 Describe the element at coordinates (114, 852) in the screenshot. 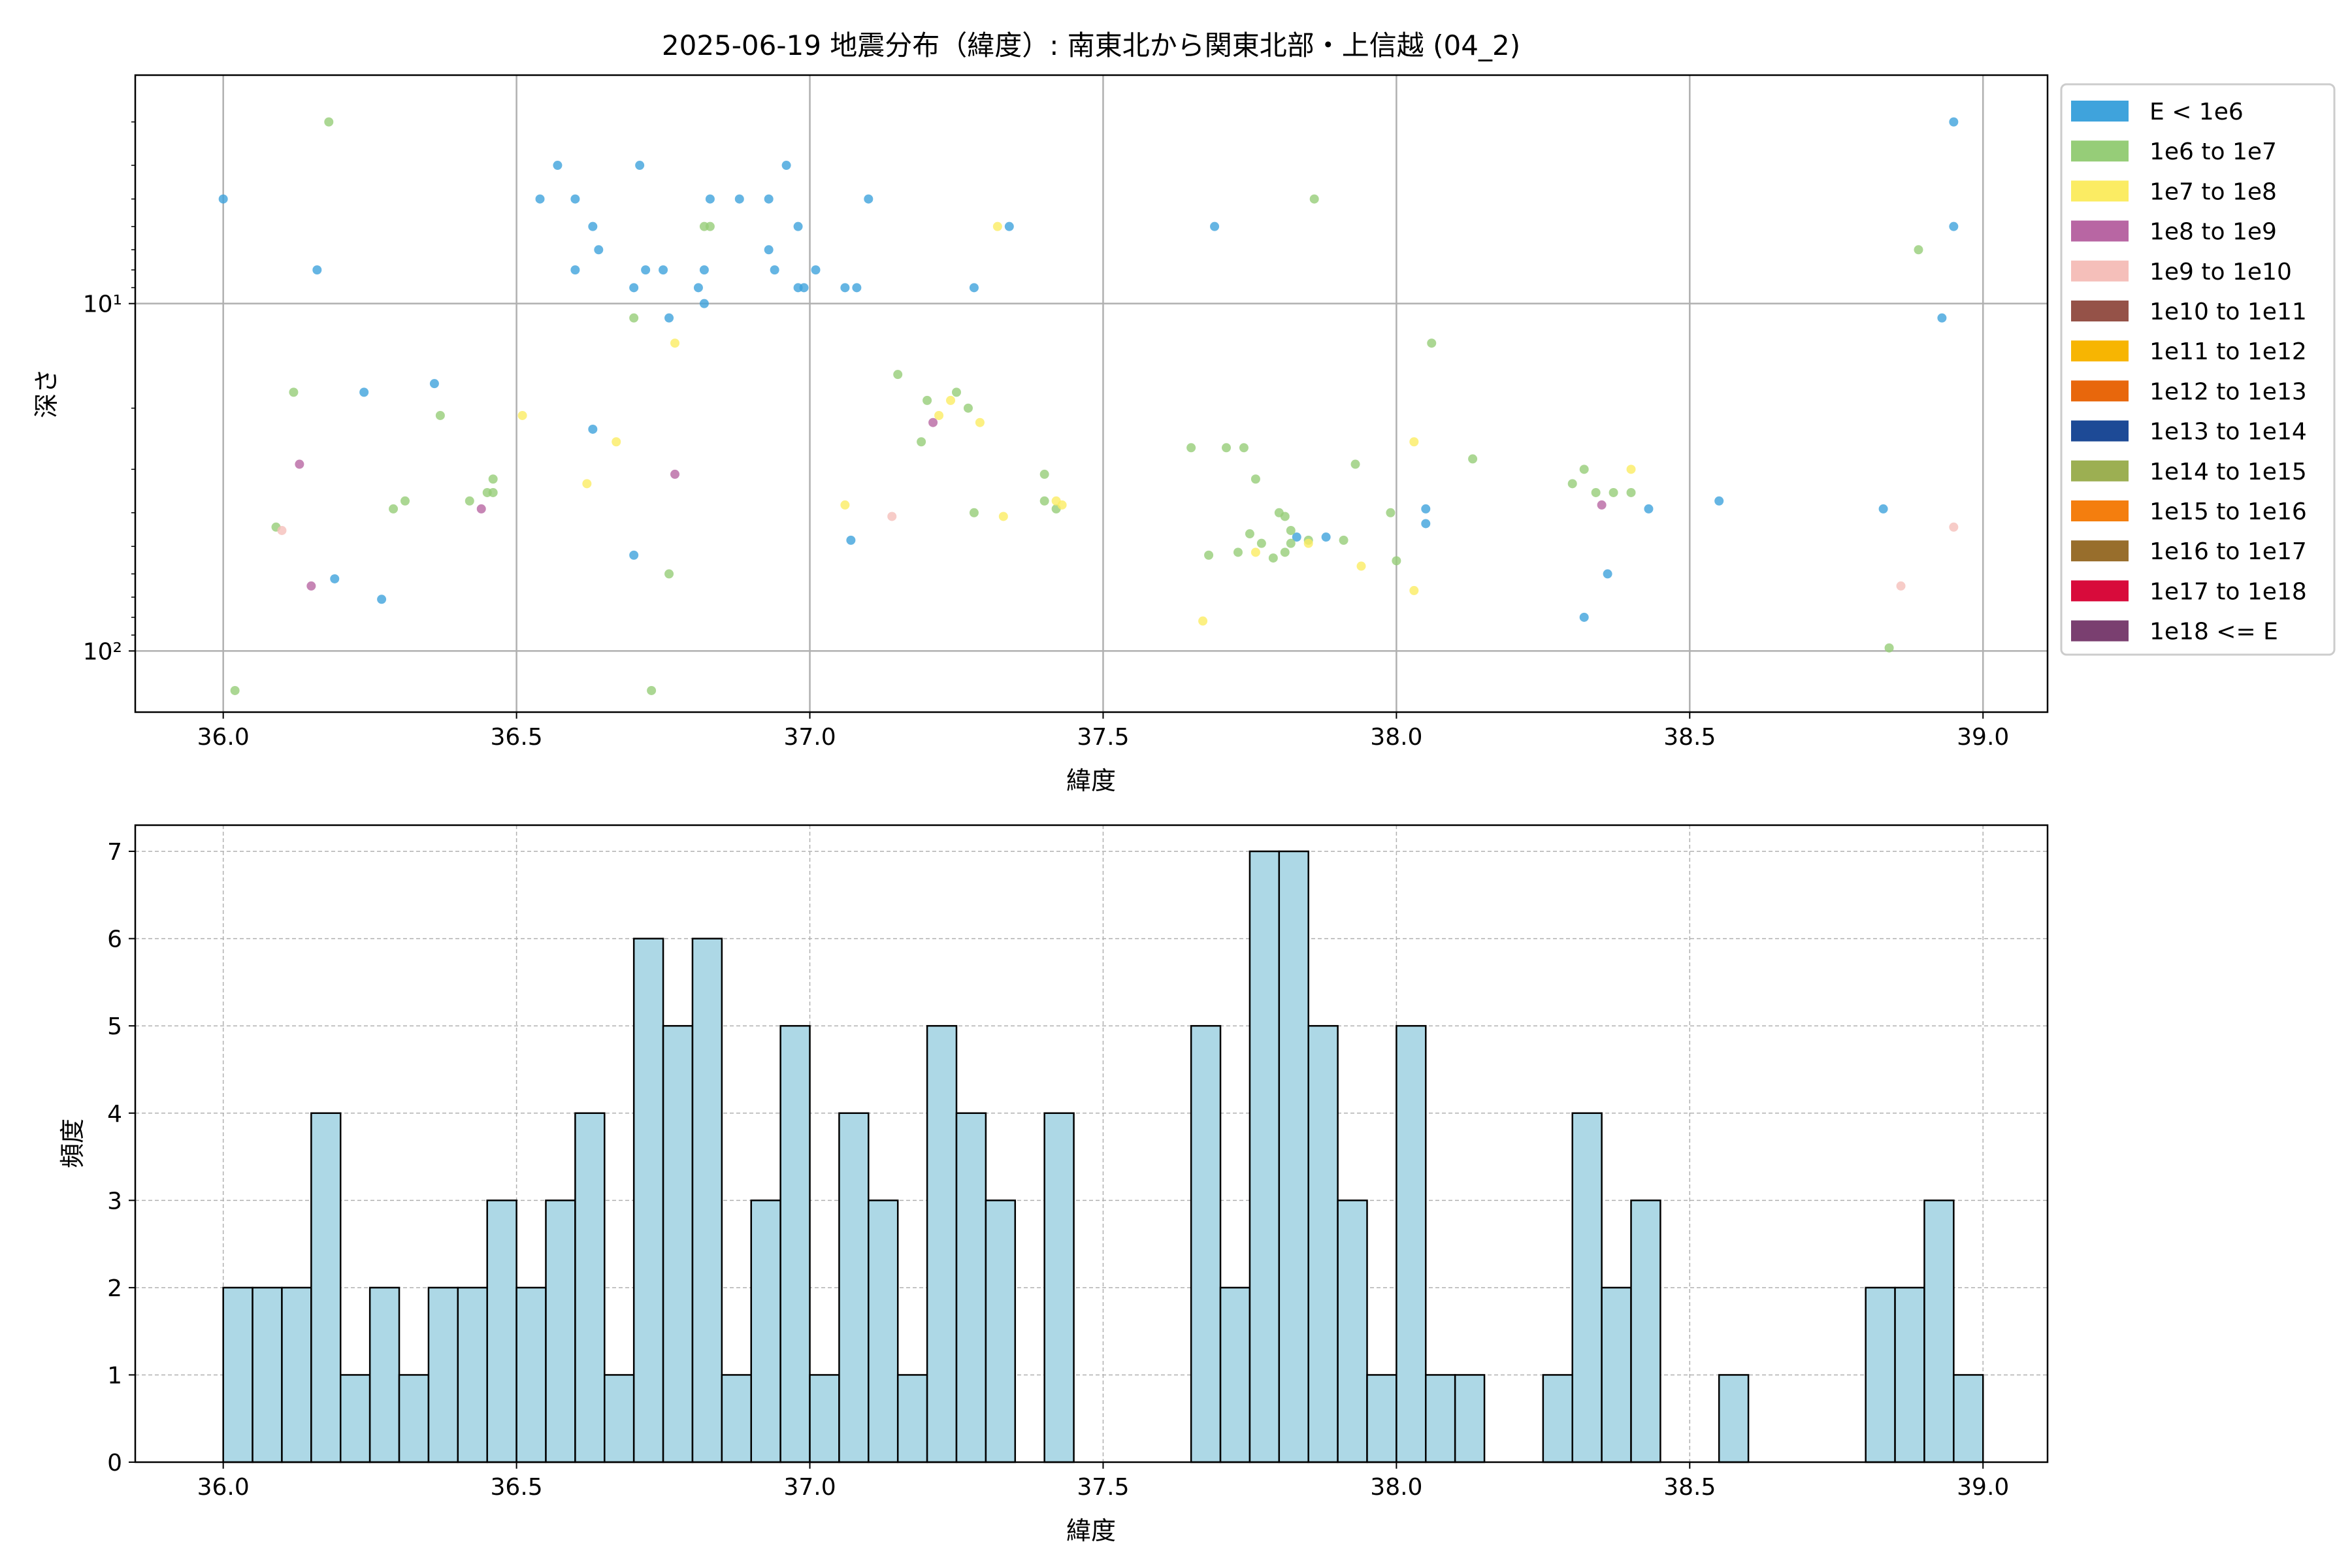

I see `histogram-y-tick-label: 7` at that location.